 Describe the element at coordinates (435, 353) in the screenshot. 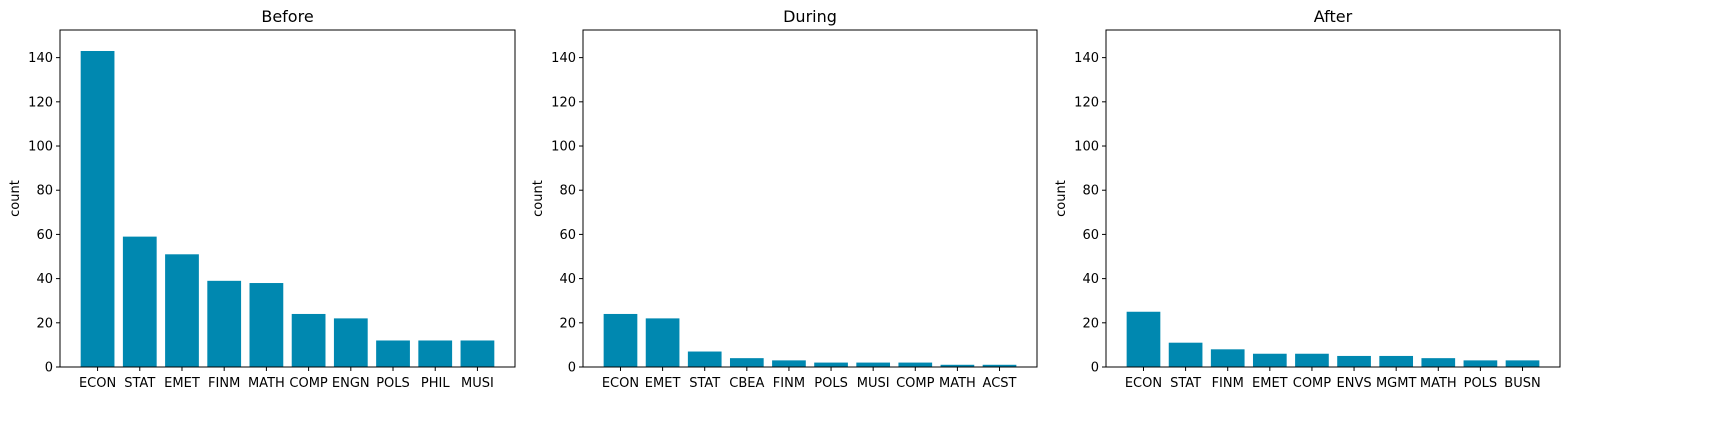

I see `bar-phil` at that location.